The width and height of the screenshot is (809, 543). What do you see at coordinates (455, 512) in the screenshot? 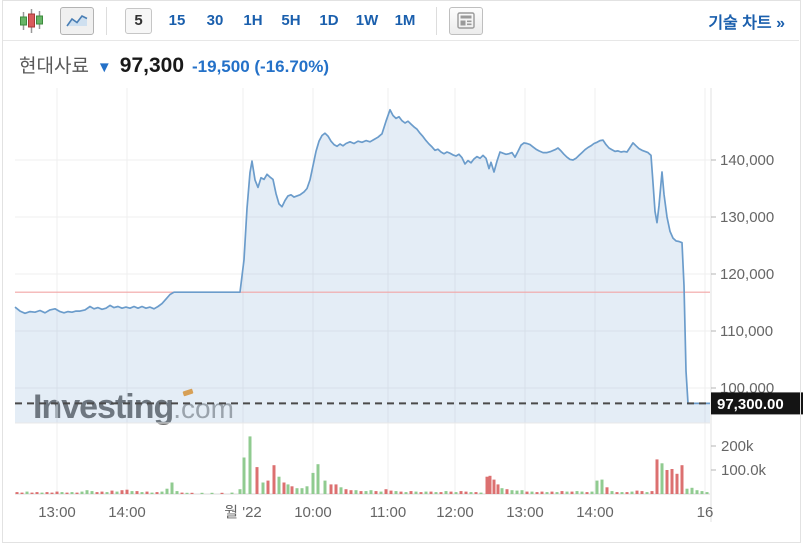
I see `svg-text: 12:00` at bounding box center [455, 512].